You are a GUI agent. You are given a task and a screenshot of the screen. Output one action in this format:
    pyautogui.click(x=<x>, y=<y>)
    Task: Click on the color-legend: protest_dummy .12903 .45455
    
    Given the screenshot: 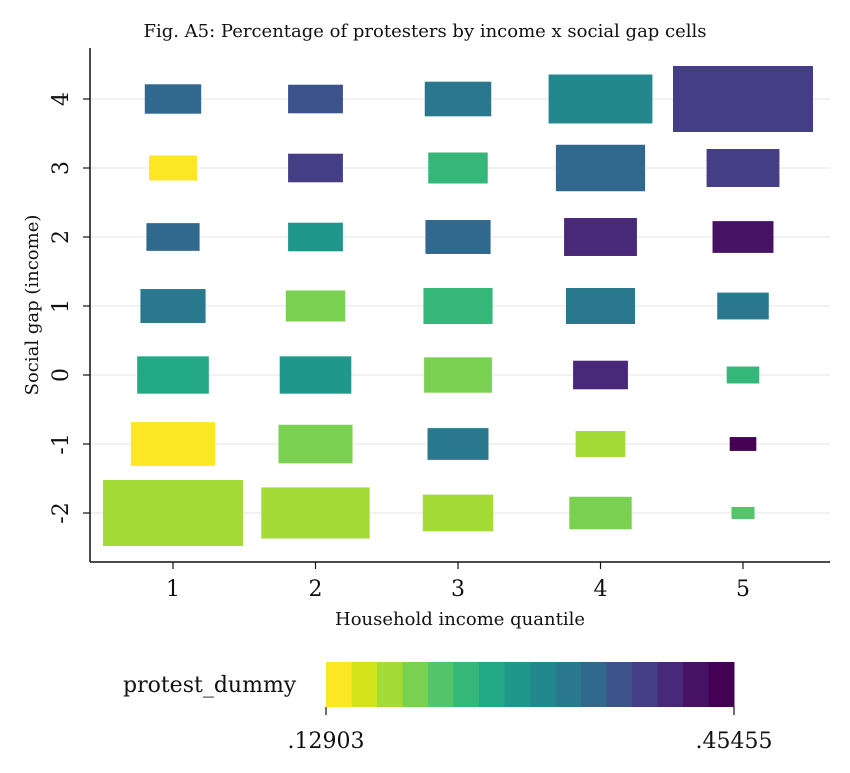 What is the action you would take?
    pyautogui.click(x=447, y=708)
    